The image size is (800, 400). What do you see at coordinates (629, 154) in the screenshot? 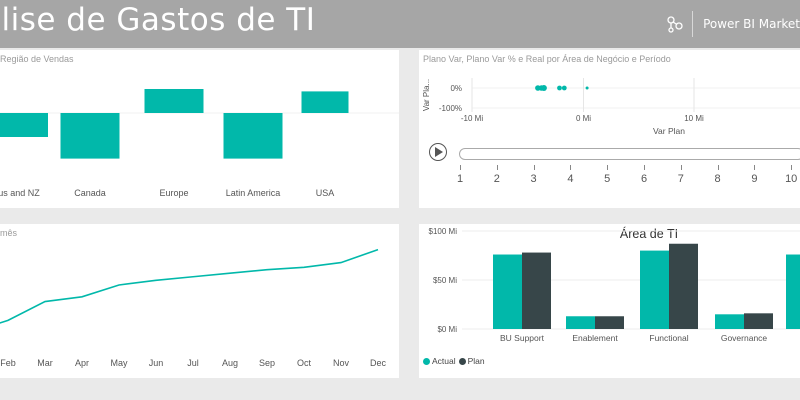
I see `play-axis-slider` at bounding box center [629, 154].